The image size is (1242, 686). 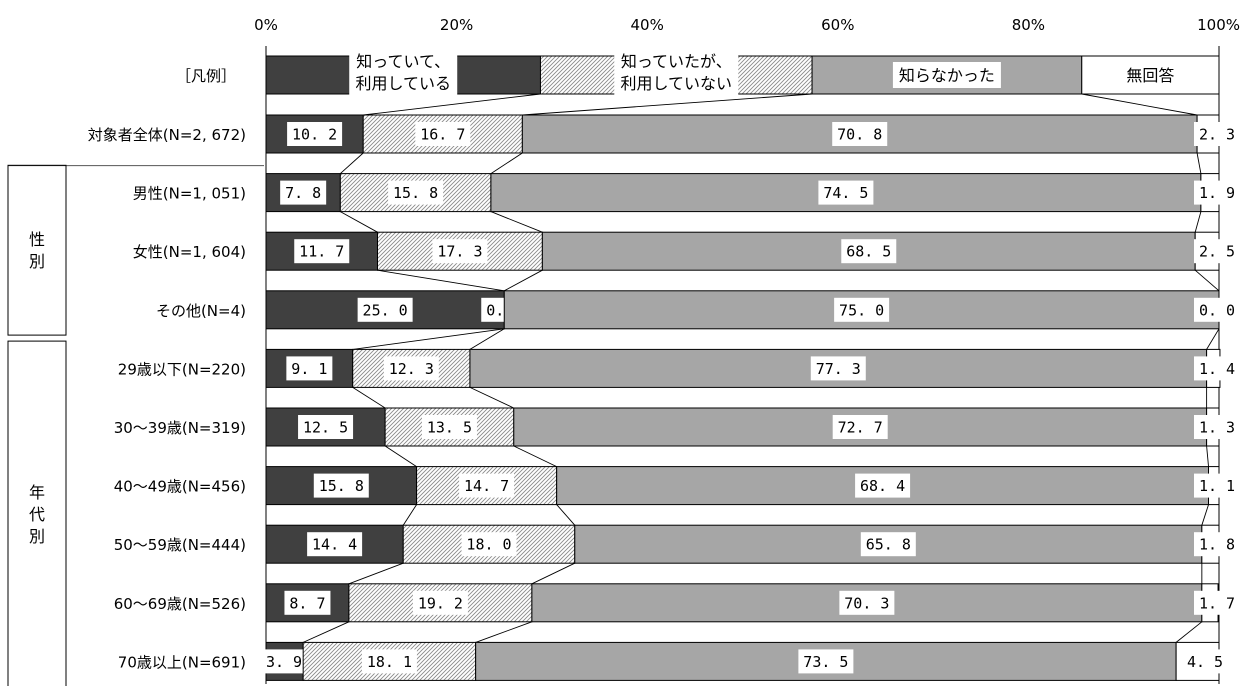 I want to click on value-label: 1. 3, so click(x=1217, y=428).